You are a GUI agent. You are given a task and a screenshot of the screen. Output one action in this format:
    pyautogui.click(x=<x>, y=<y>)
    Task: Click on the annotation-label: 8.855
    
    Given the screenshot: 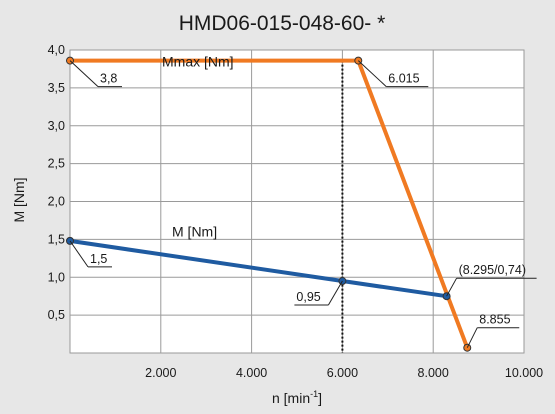 What is the action you would take?
    pyautogui.click(x=494, y=320)
    